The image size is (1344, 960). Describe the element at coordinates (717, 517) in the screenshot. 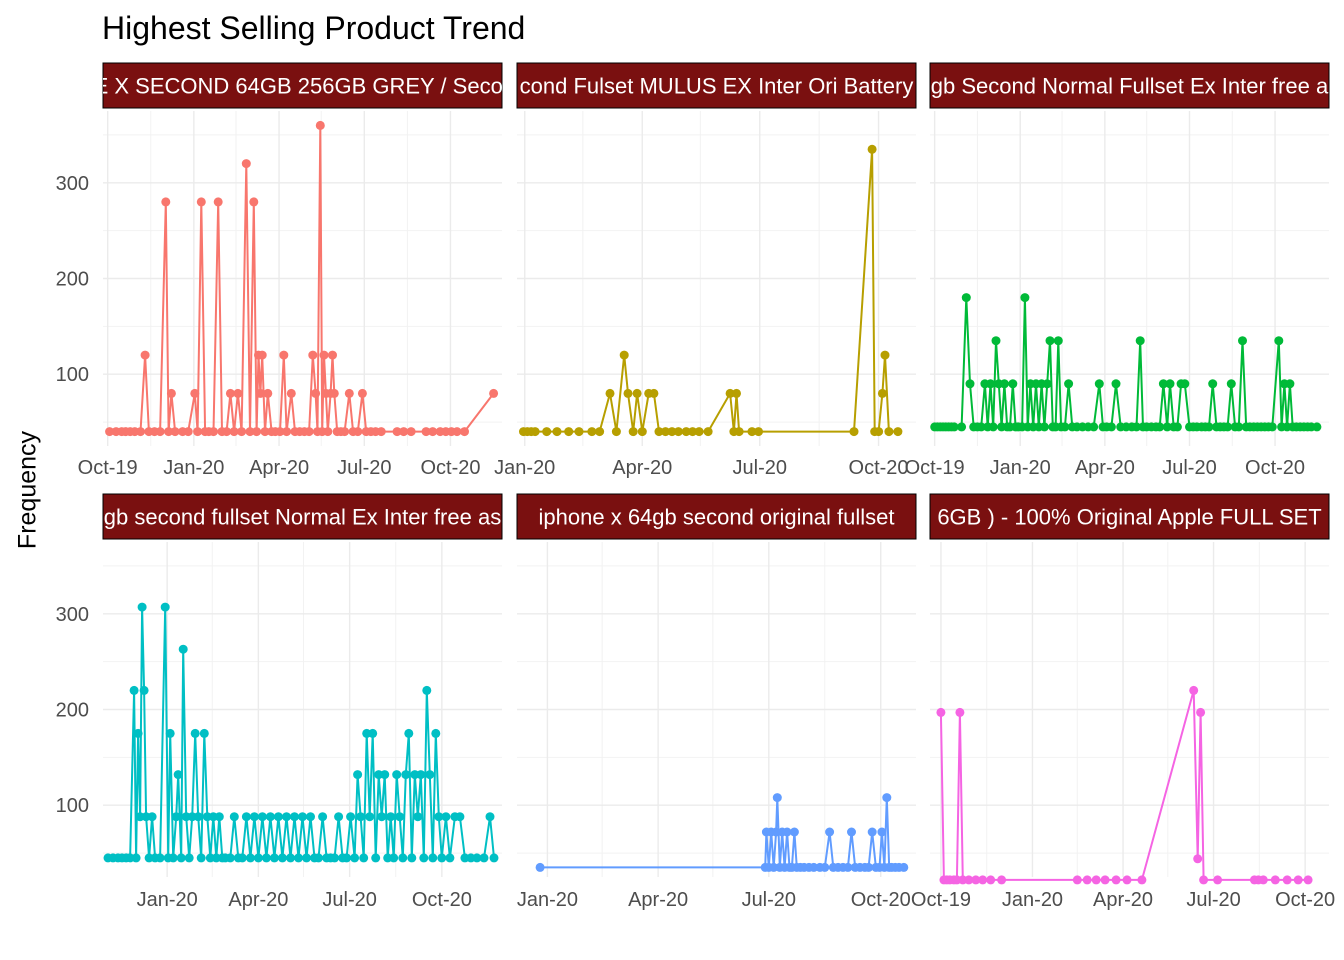

I see `facet-strip-label: iphone x 64gb second original fullset` at that location.